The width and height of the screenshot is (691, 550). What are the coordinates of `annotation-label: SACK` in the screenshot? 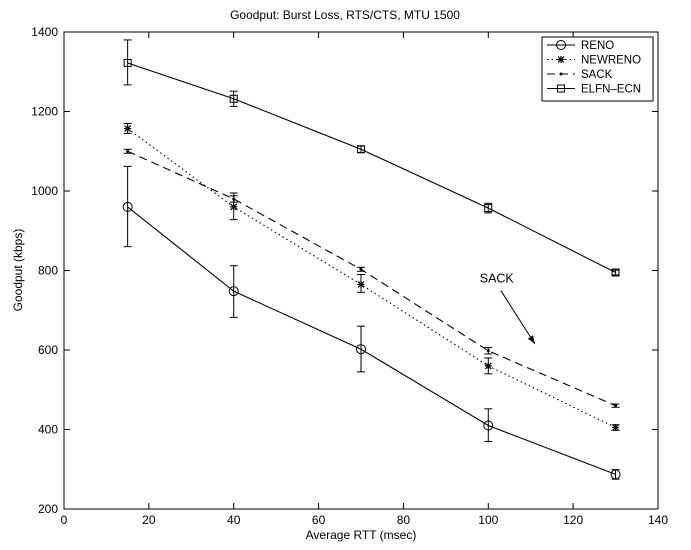 It's located at (497, 278).